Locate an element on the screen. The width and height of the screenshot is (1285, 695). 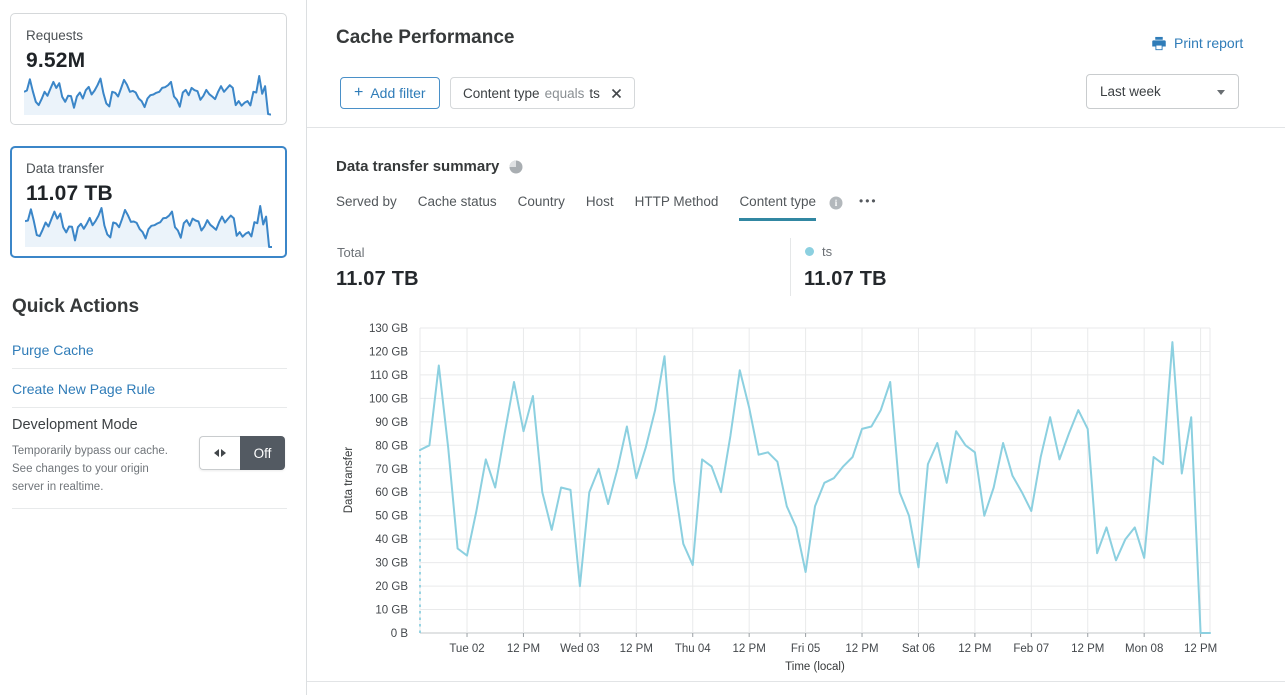
toggle-state-off: Off is located at coordinates (262, 453).